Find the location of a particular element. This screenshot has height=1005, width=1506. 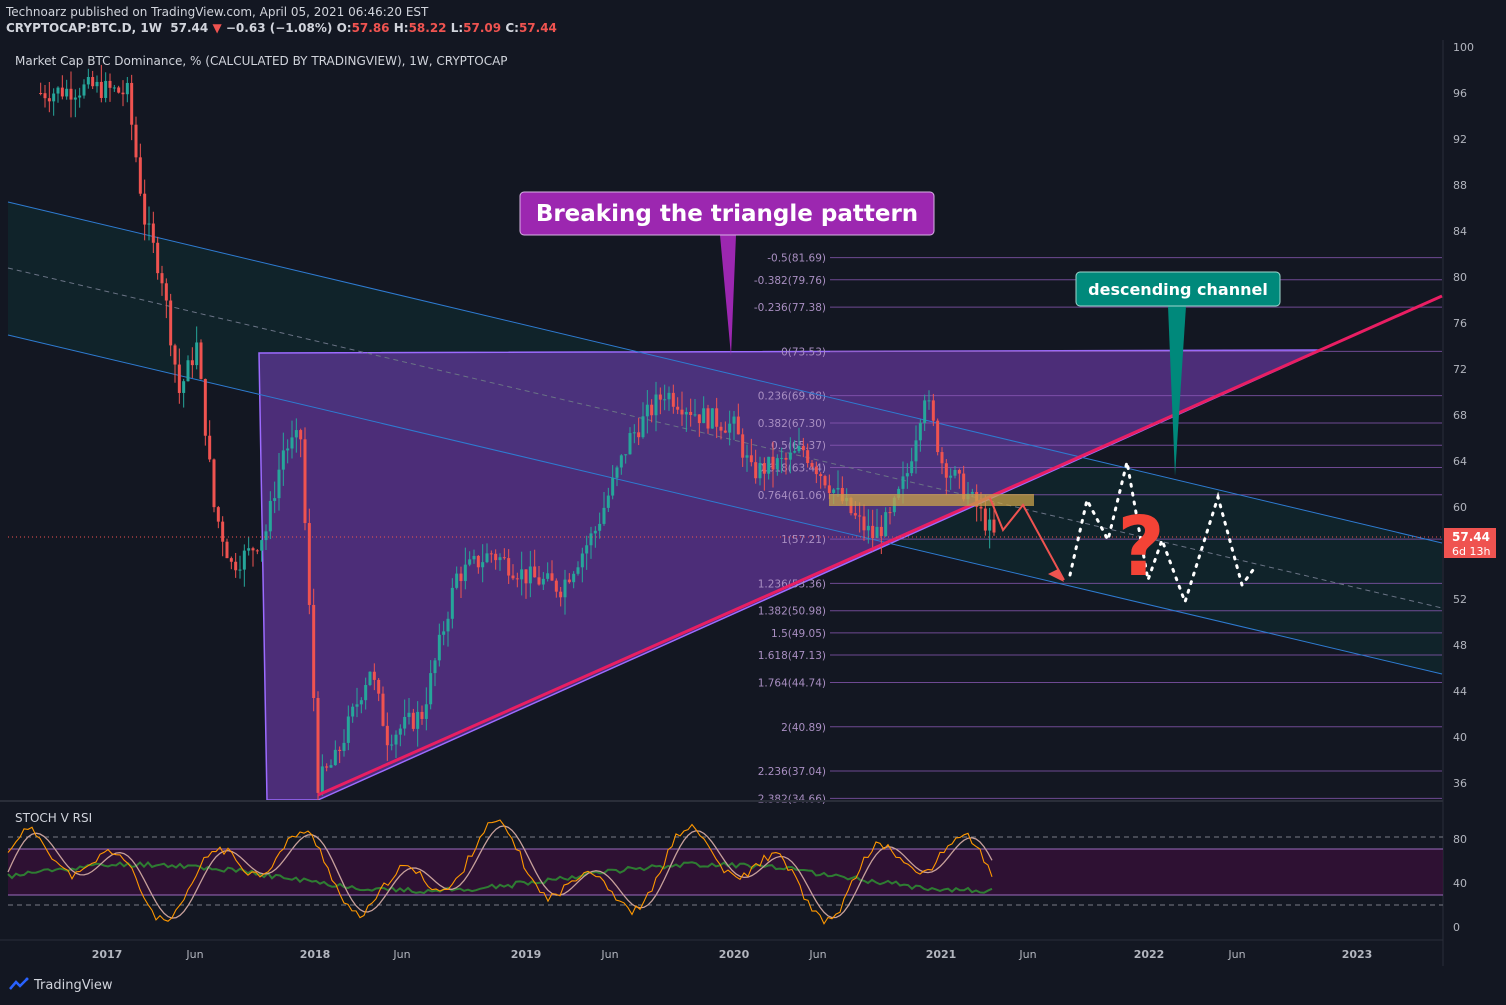

fib-level-label: 2(40.89) is located at coordinates (803, 728).